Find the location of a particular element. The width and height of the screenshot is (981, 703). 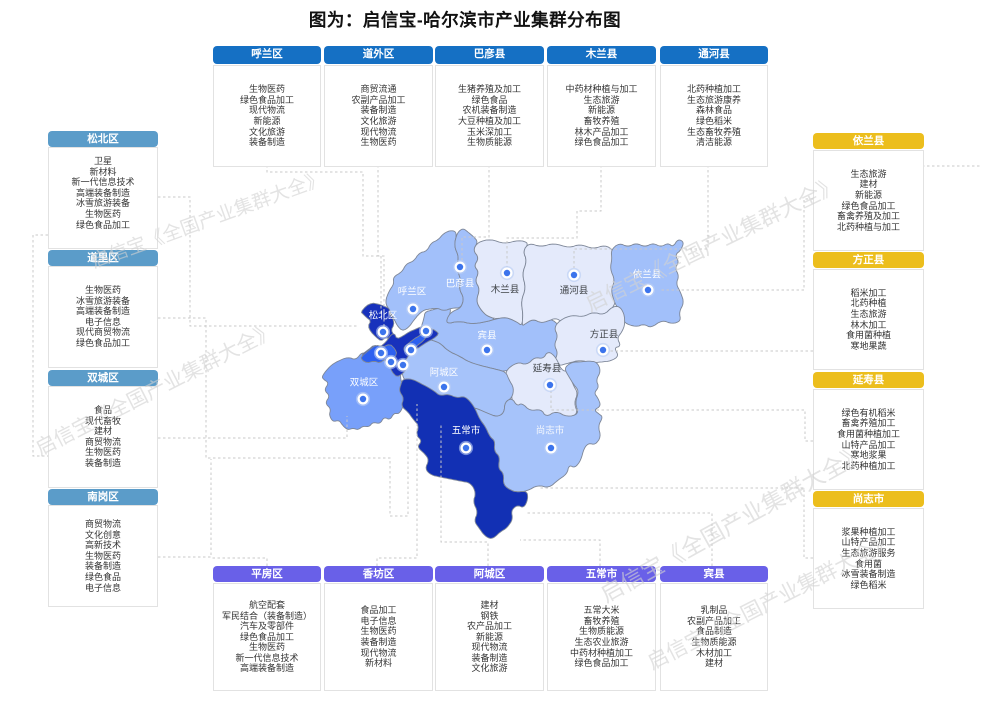

svg-text: 依兰县 is located at coordinates (647, 275).